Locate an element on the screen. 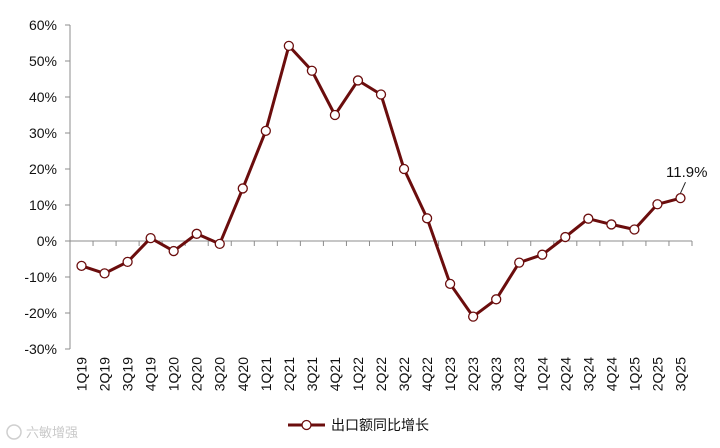 The width and height of the screenshot is (720, 448). annotation-leader-line is located at coordinates (683, 187).